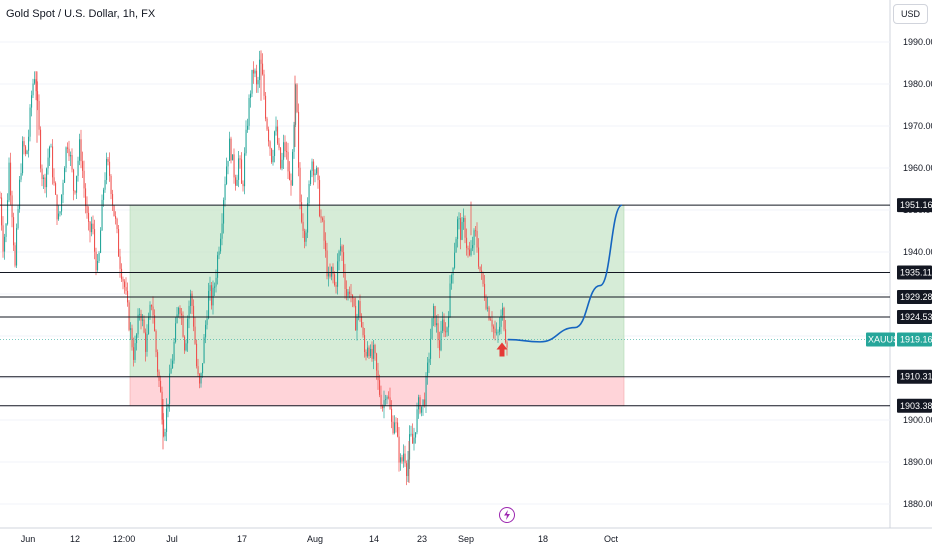  I want to click on price-tick-label: 1890.00, so click(917, 462).